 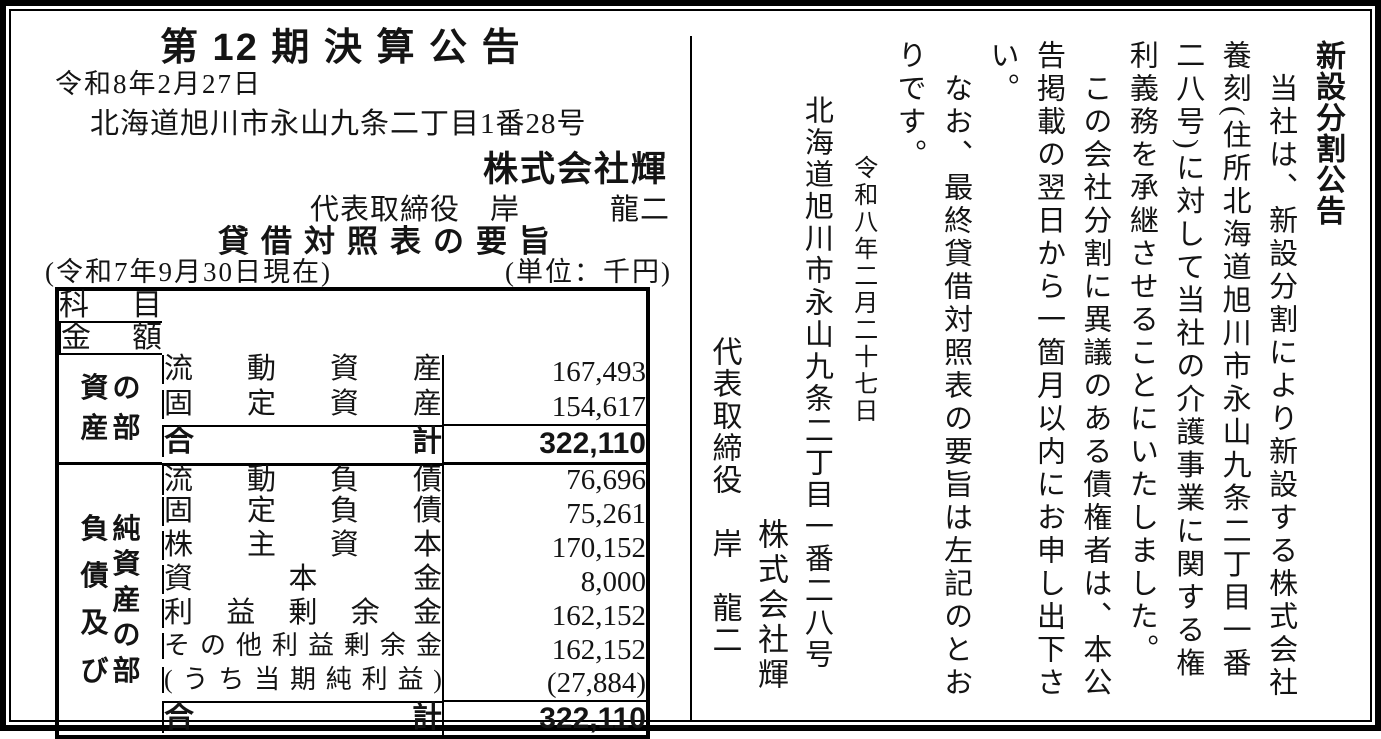 I want to click on assets-category-cell: 資産 の部, so click(x=109, y=409).